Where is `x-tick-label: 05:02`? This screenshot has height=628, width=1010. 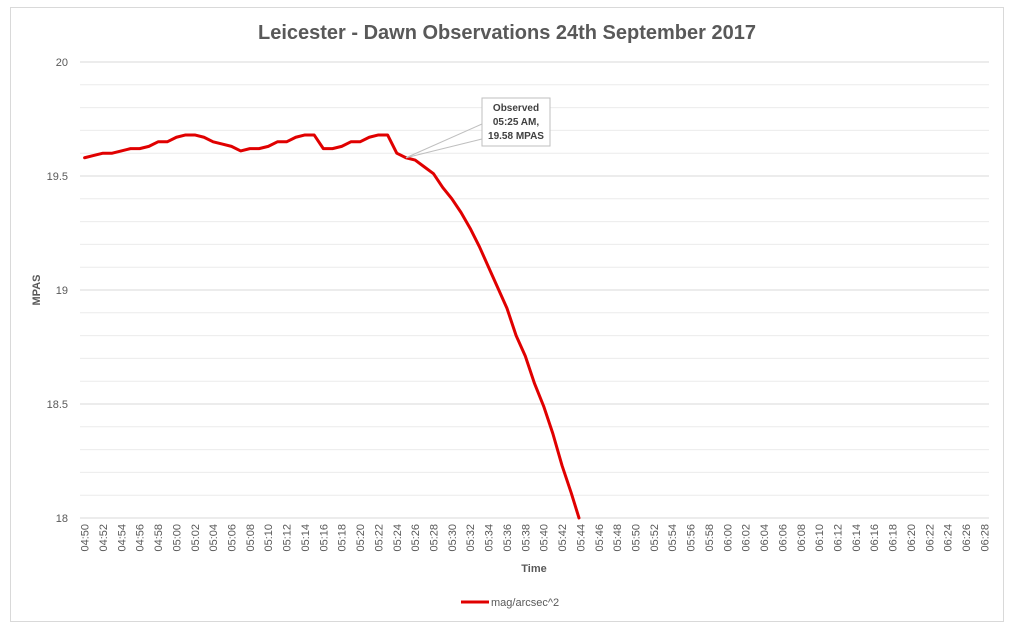 x-tick-label: 05:02 is located at coordinates (196, 538).